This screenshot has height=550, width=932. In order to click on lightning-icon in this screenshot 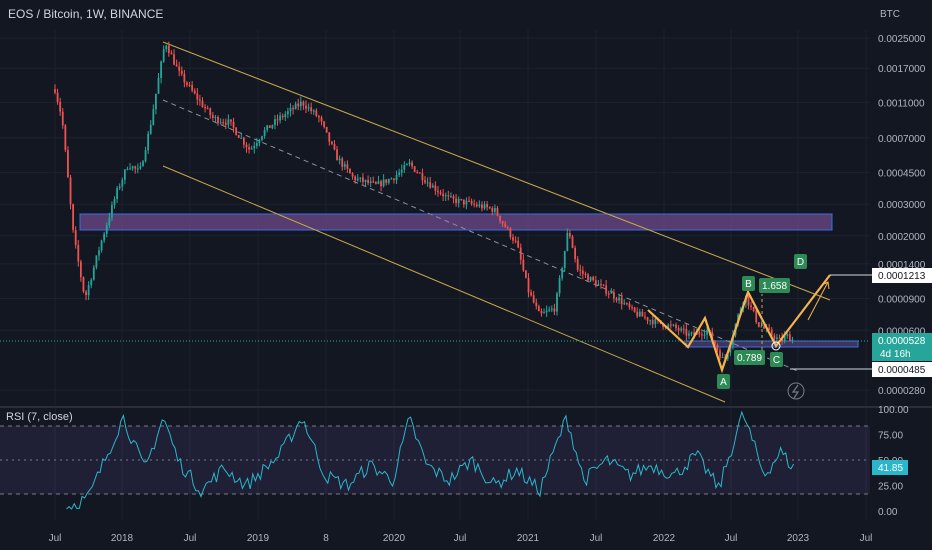, I will do `click(796, 391)`.